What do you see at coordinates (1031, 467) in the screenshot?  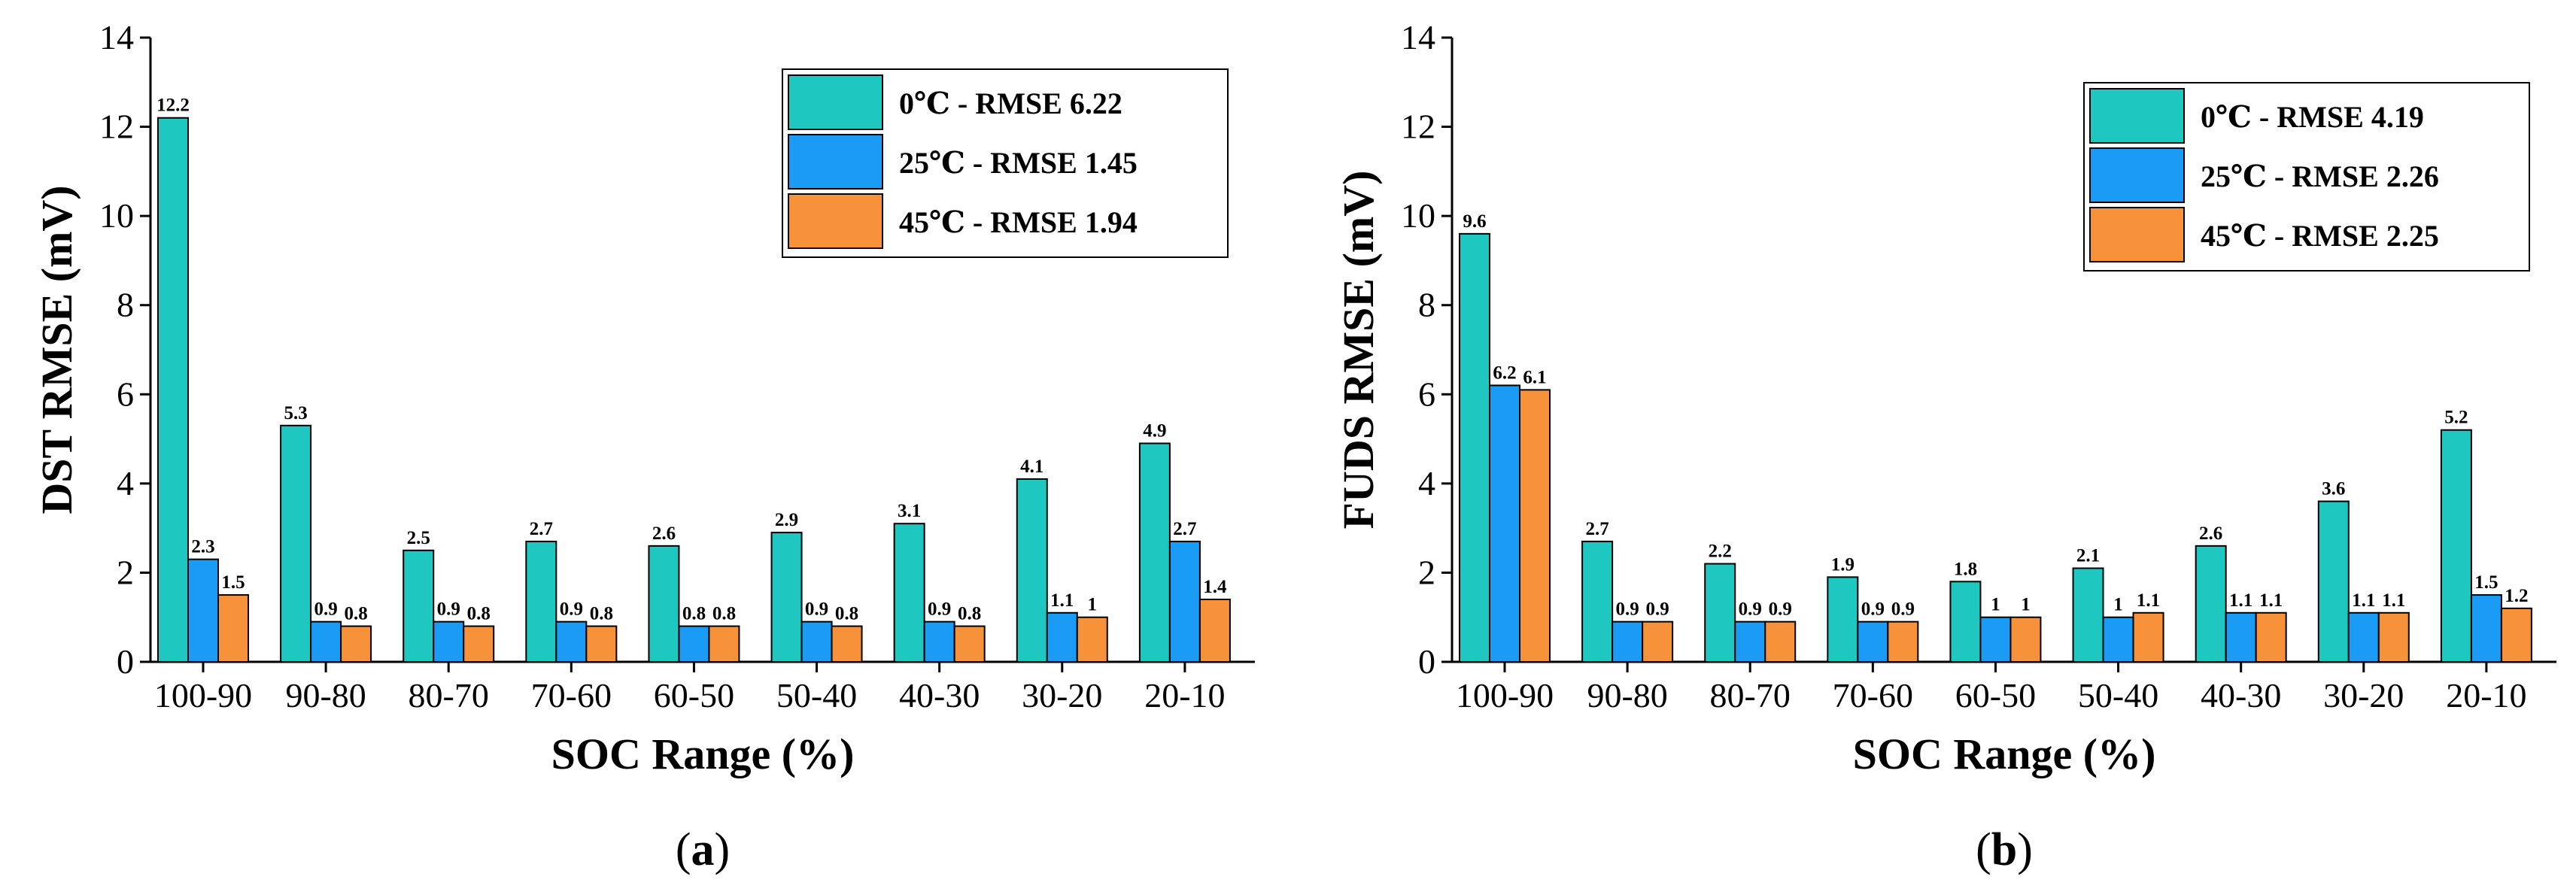 I see `data-label: 4.1` at bounding box center [1031, 467].